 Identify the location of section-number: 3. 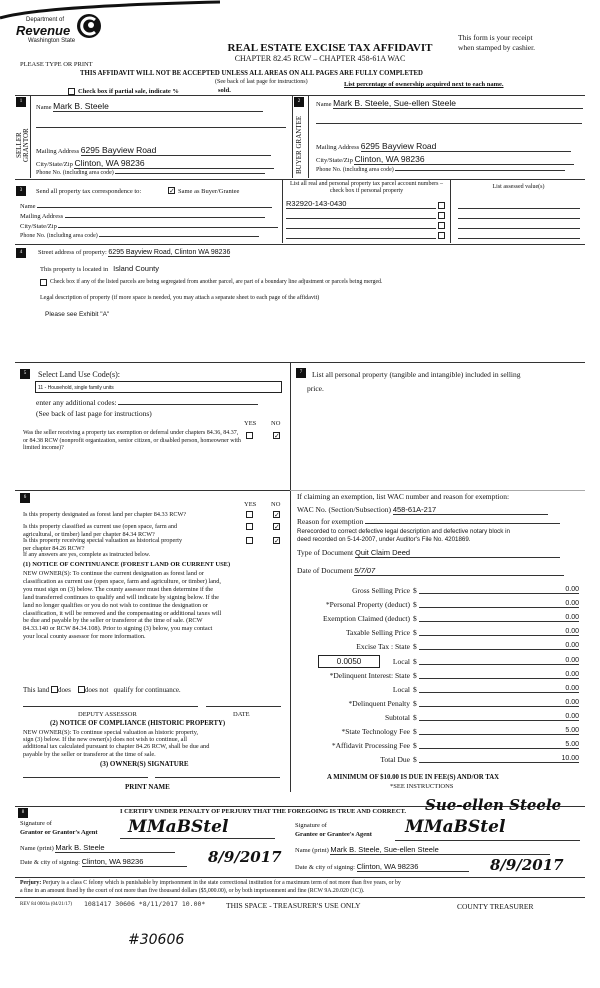
(21, 191).